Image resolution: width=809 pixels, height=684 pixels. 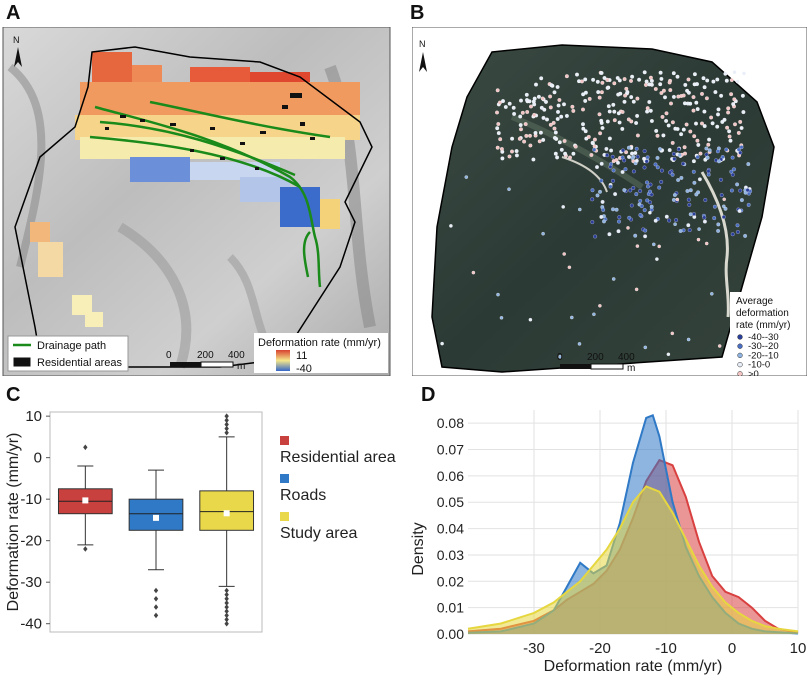 What do you see at coordinates (428, 395) in the screenshot?
I see `panel-letter-d: D` at bounding box center [428, 395].